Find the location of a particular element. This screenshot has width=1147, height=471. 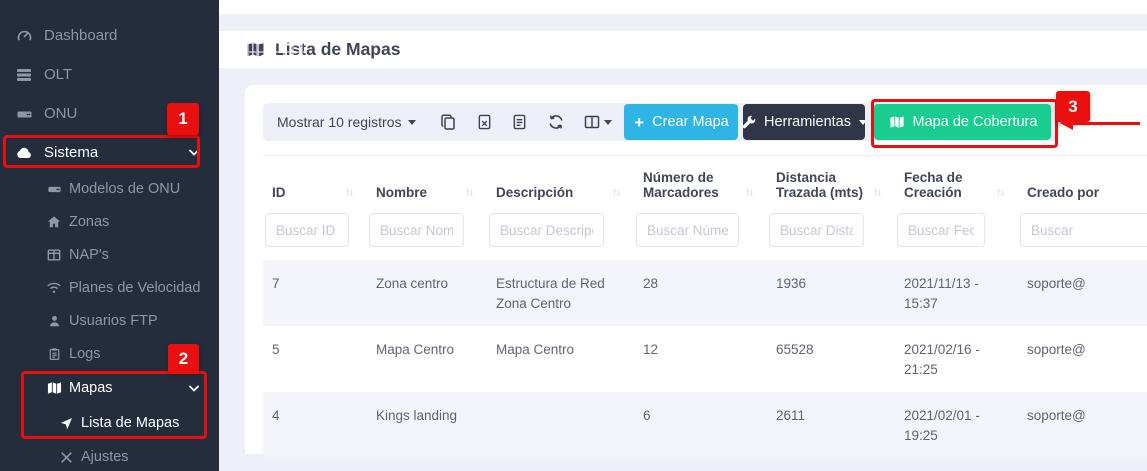

cell-id: 4 is located at coordinates (276, 416).